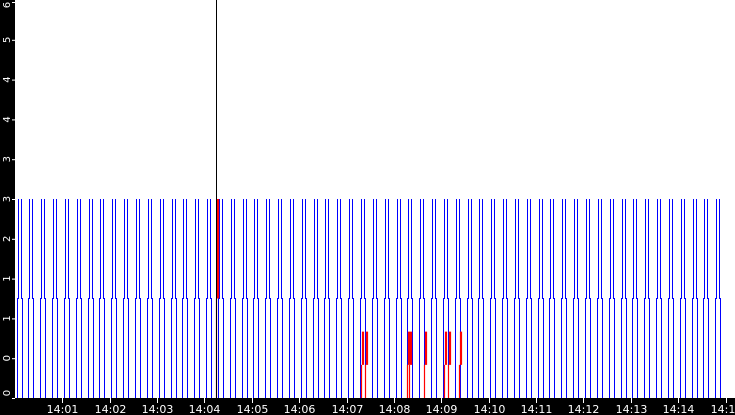  Describe the element at coordinates (537, 409) in the screenshot. I see `x-tick-label: 14:11` at that location.